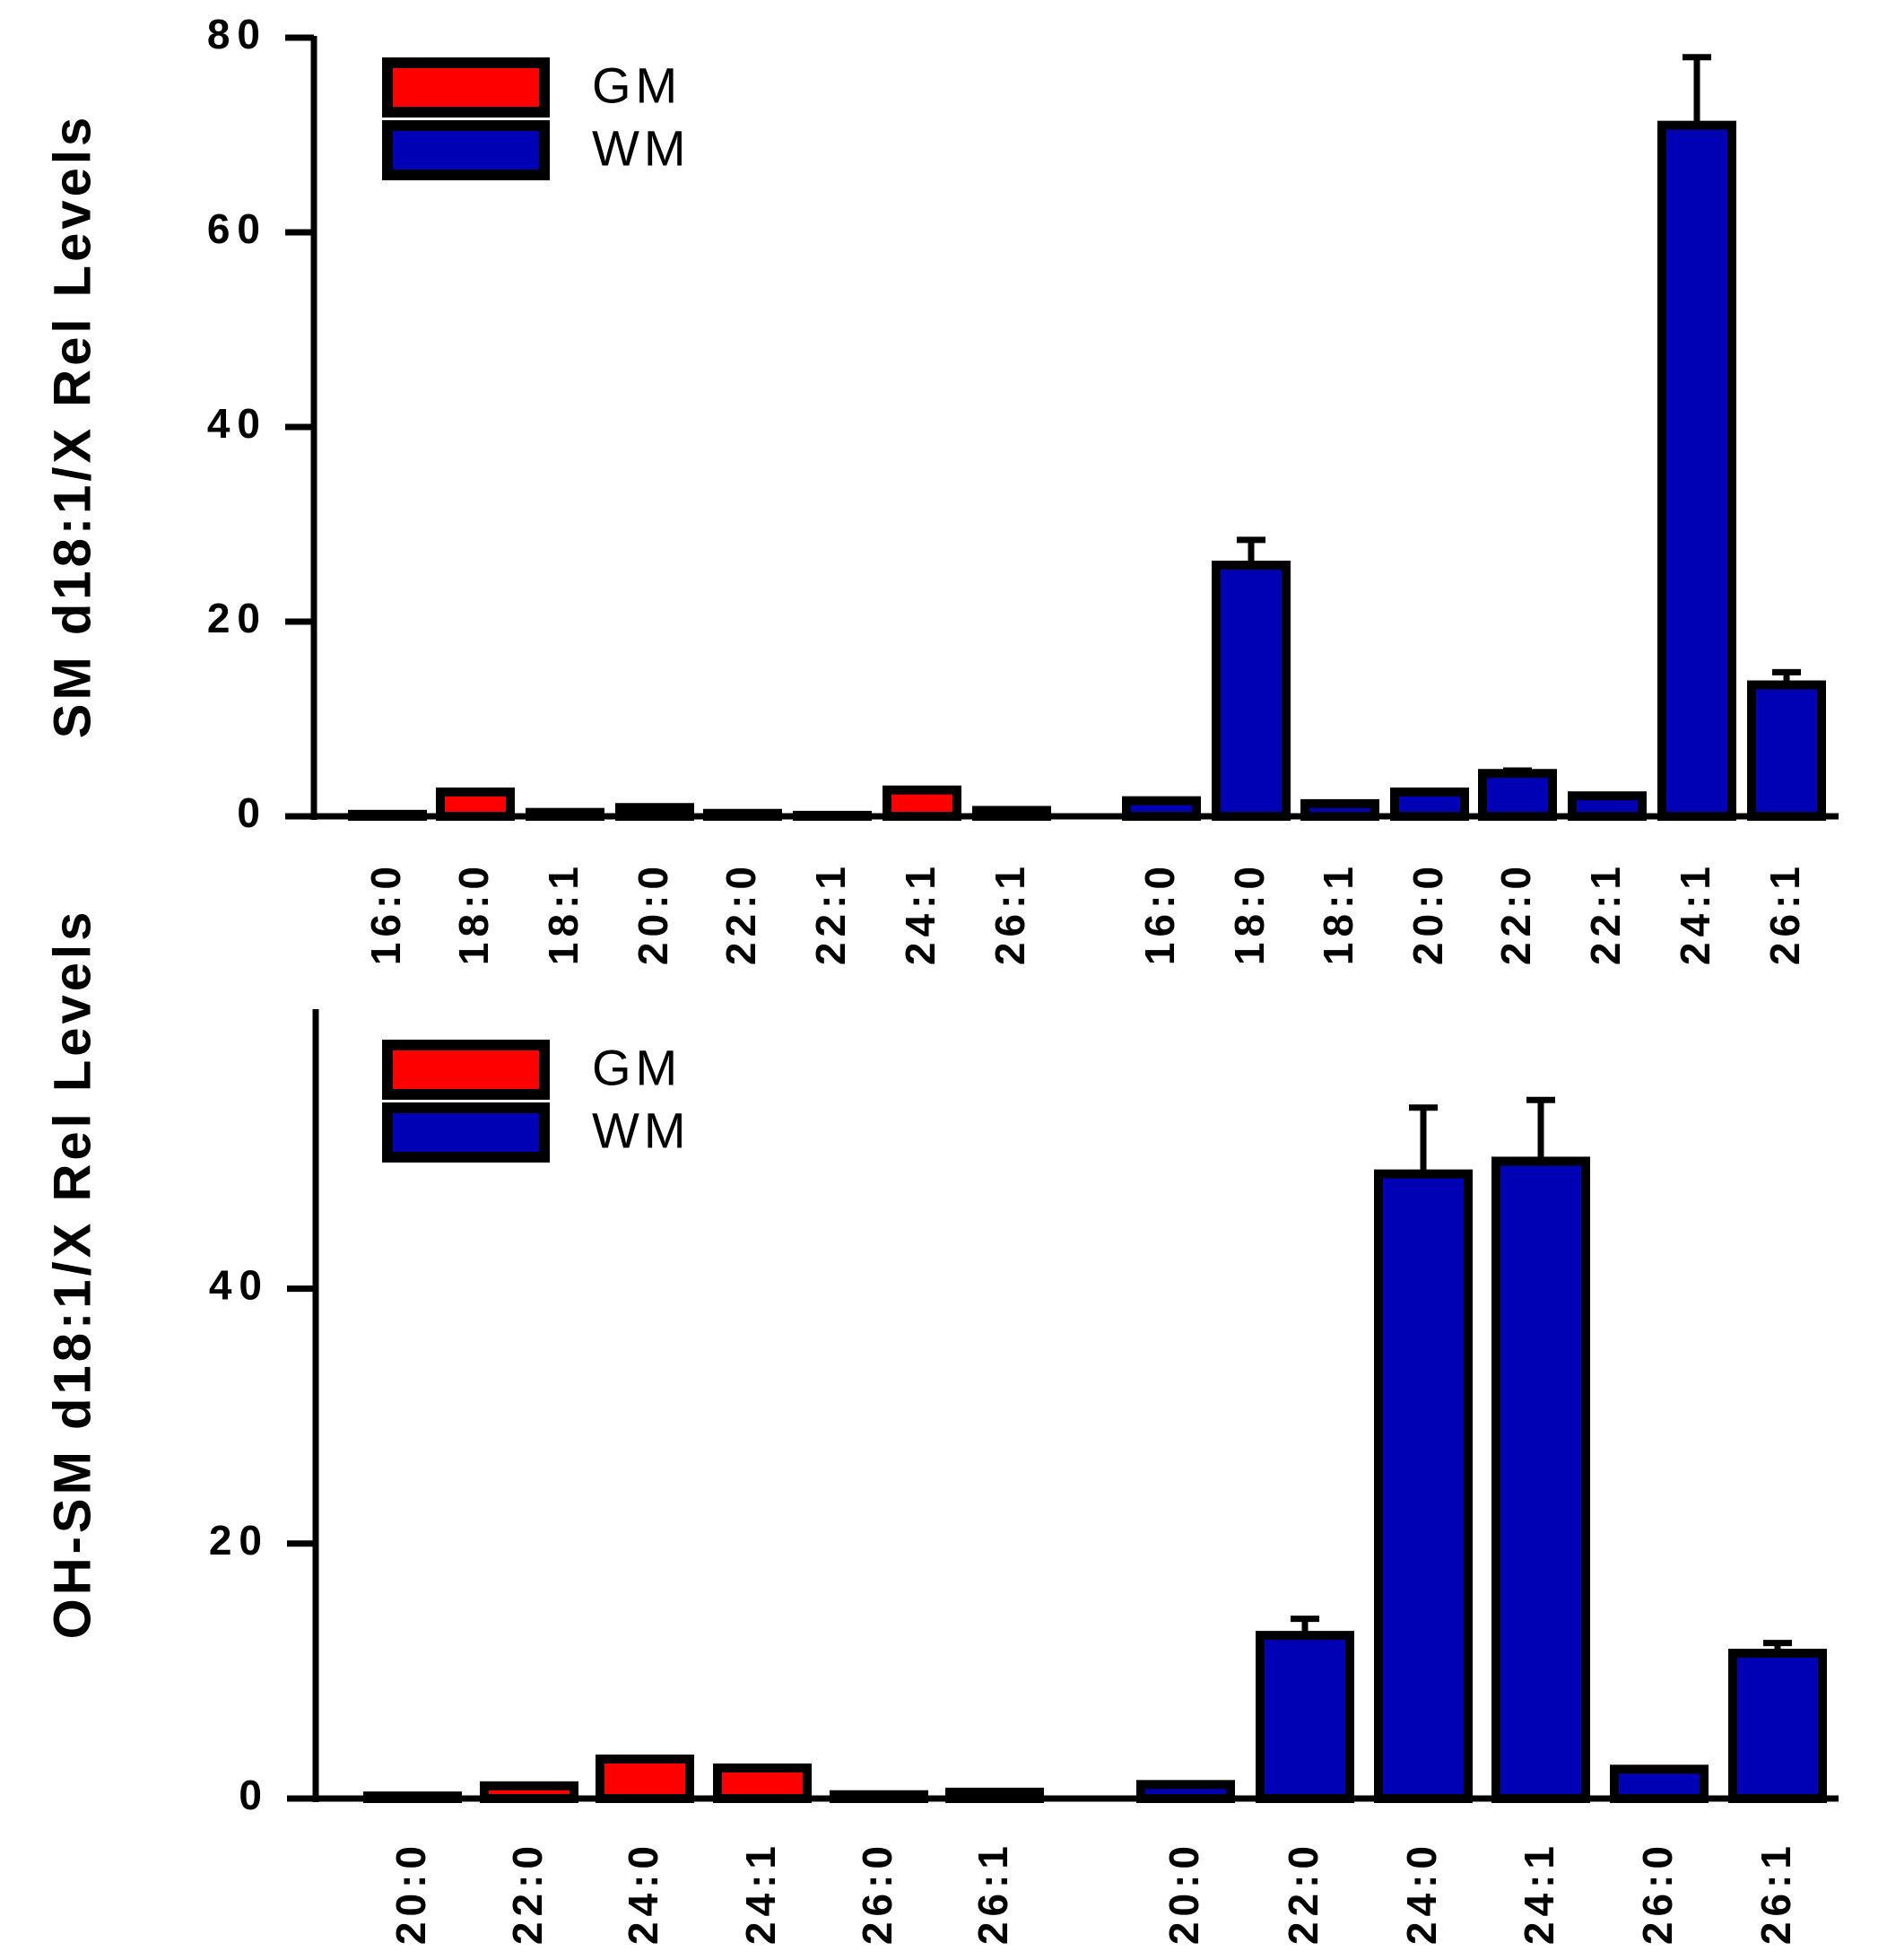 The image size is (1887, 1960). I want to click on y-tick-label: 60, so click(237, 229).